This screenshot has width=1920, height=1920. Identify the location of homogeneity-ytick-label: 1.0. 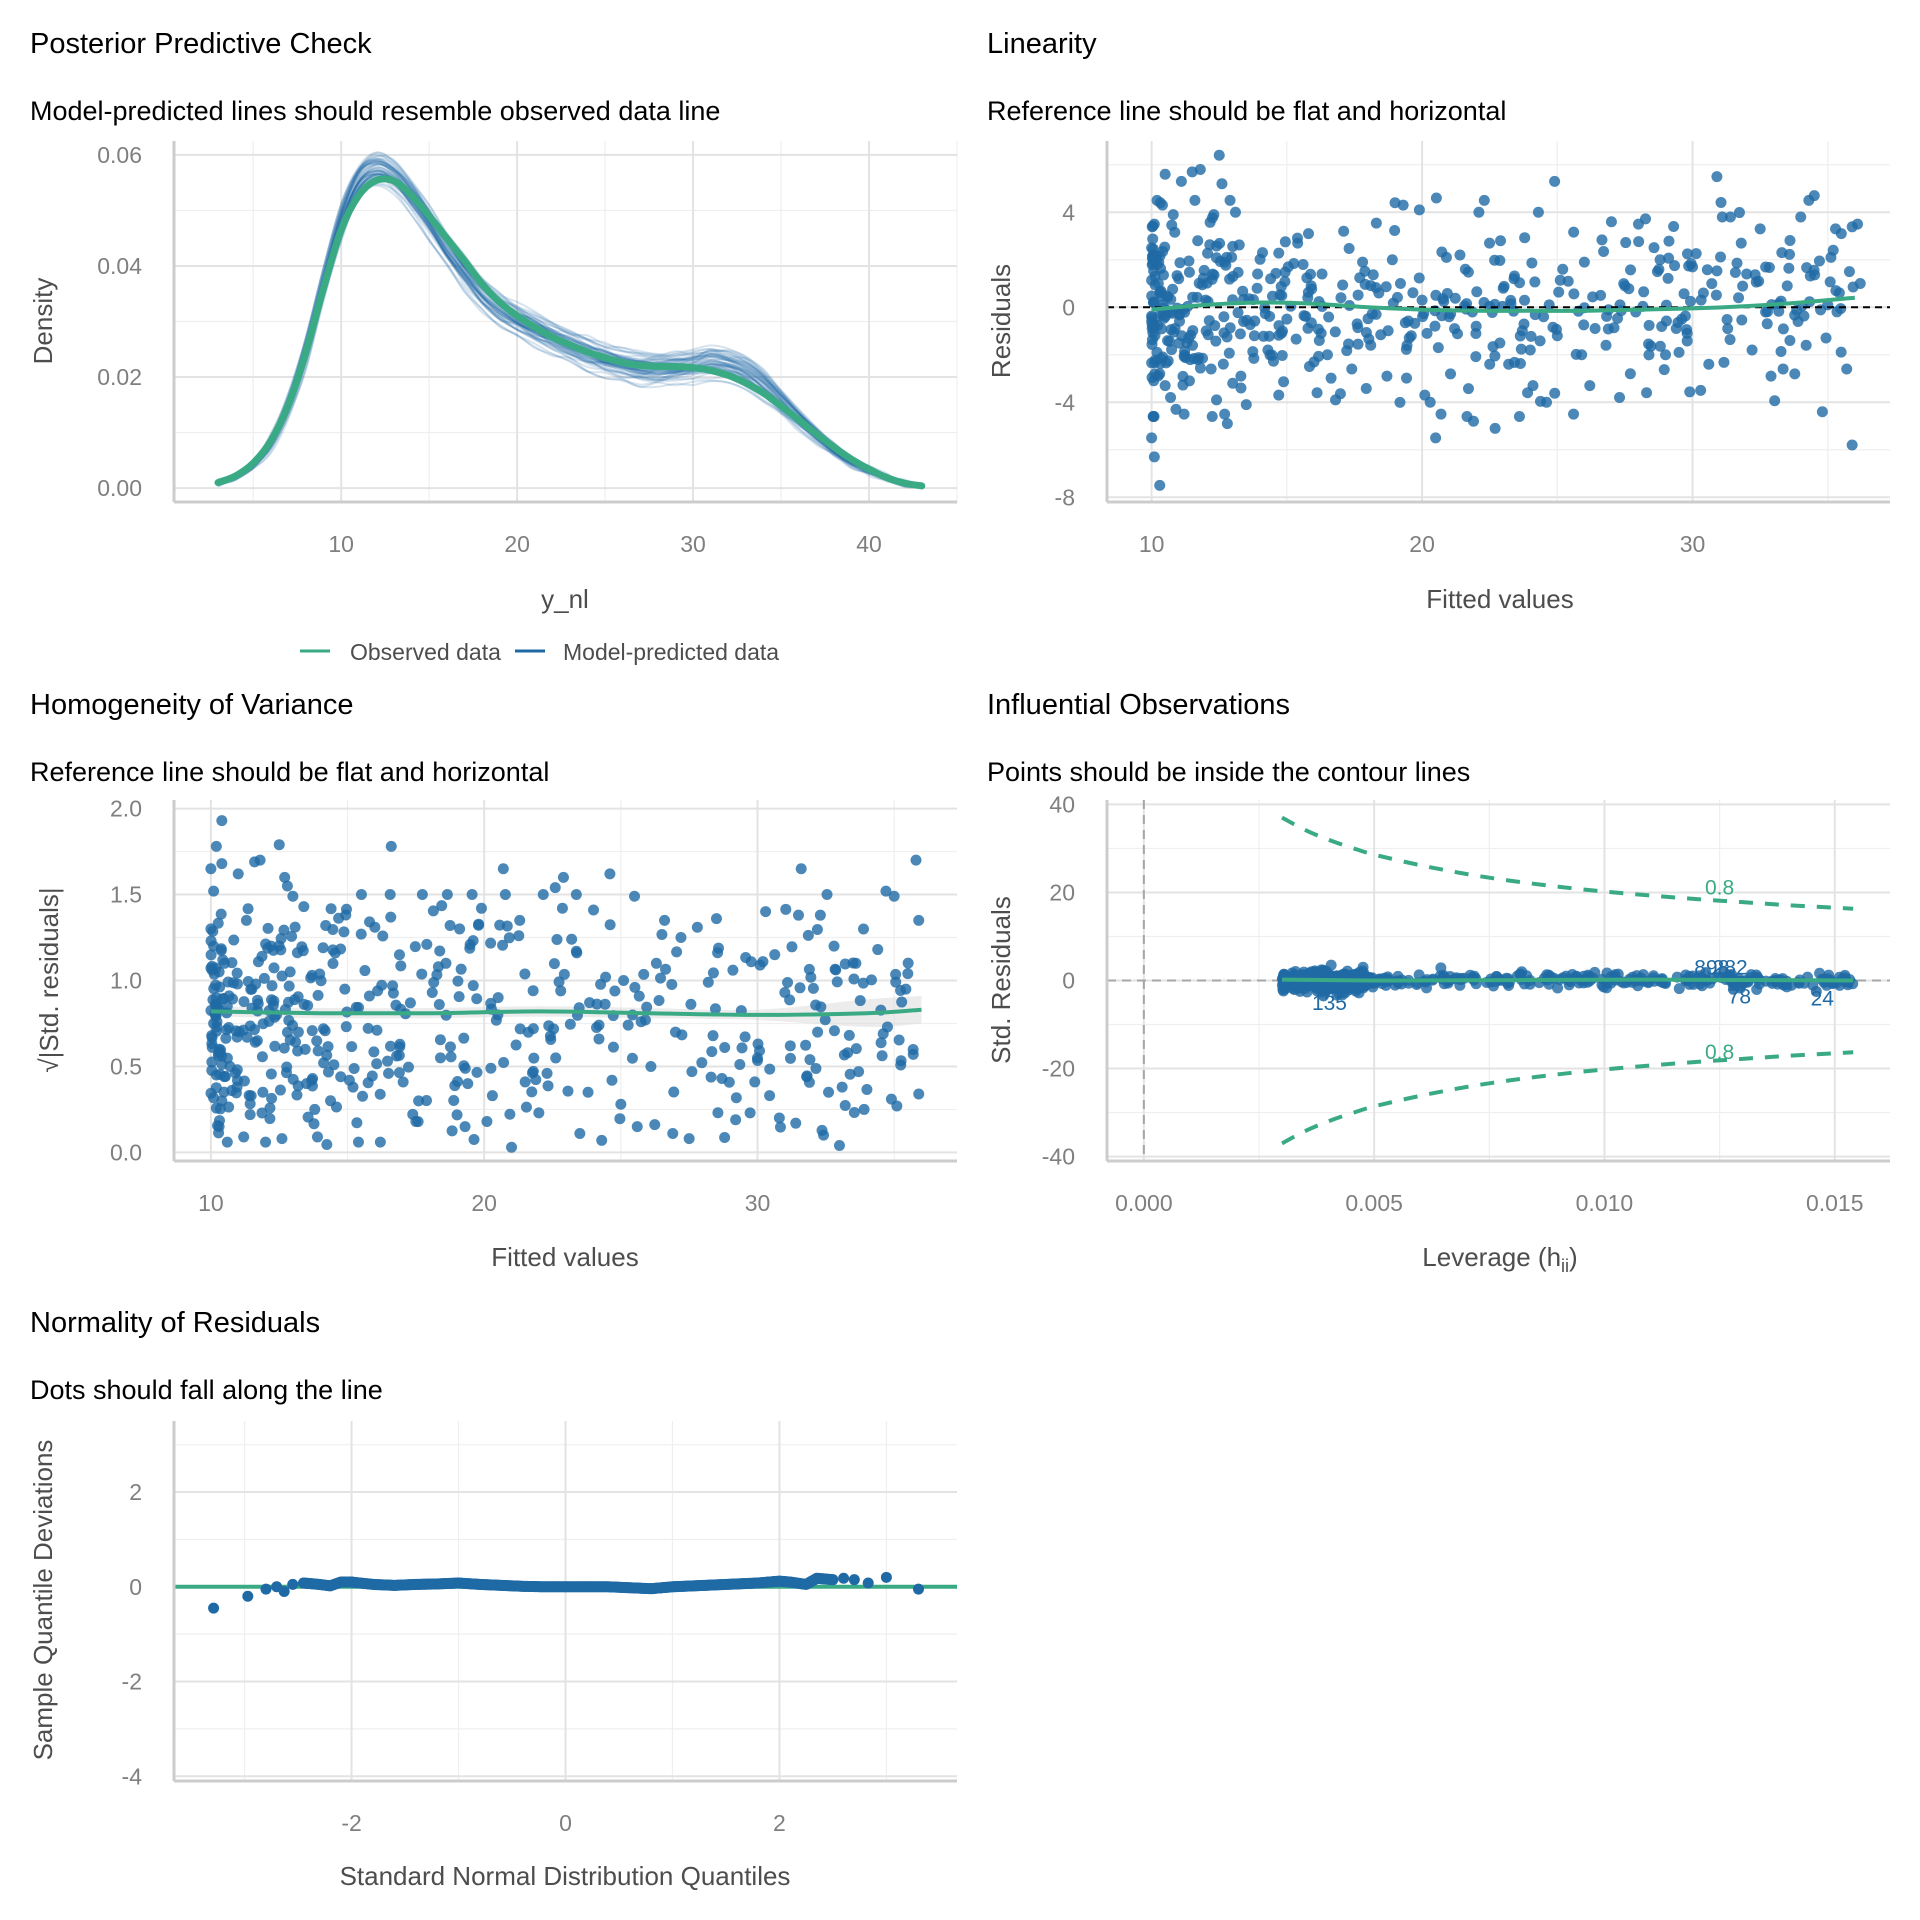
(126, 981).